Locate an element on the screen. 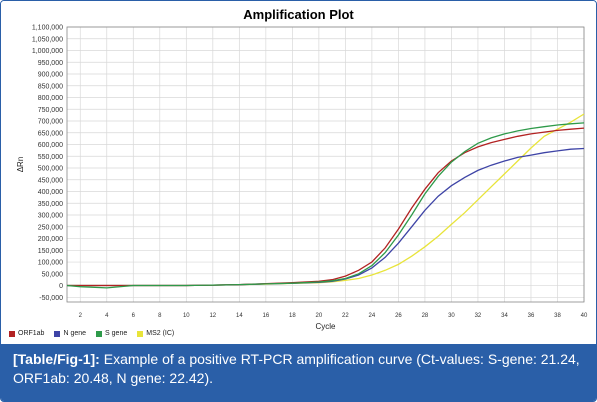 The height and width of the screenshot is (402, 597). legend-label: ORF1ab is located at coordinates (31, 333).